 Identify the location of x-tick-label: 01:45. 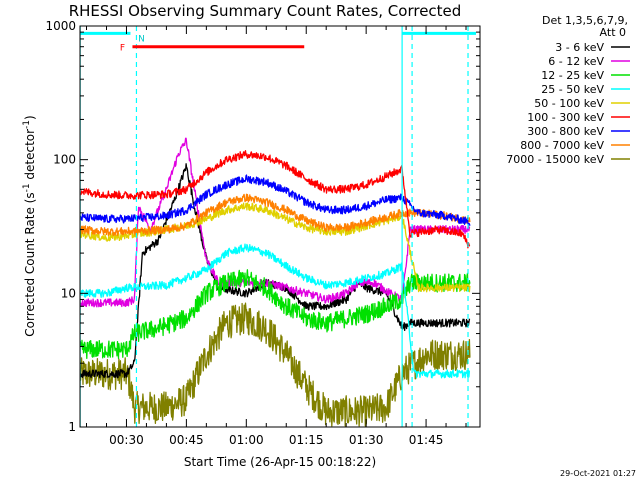
(426, 440).